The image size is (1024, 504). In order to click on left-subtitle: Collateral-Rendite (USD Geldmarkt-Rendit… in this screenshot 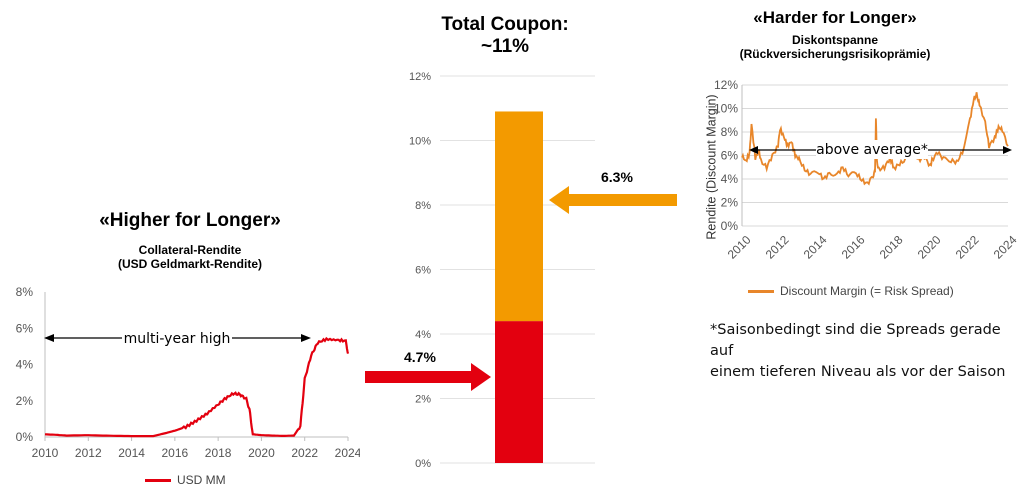, I will do `click(190, 257)`.